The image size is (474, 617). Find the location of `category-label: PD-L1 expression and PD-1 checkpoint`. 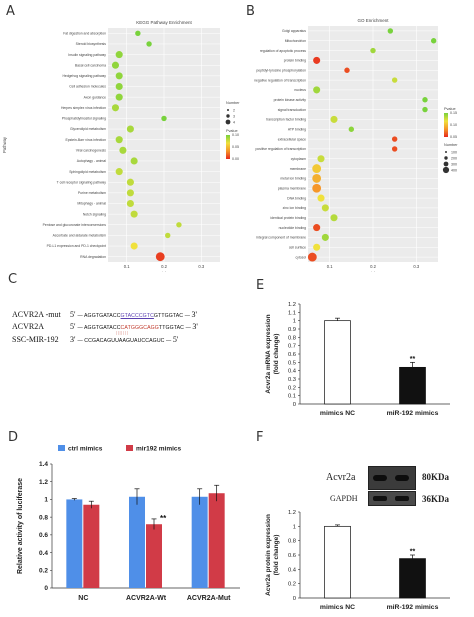

category-label: PD-L1 expression and PD-1 checkpoint is located at coordinates (76, 246).